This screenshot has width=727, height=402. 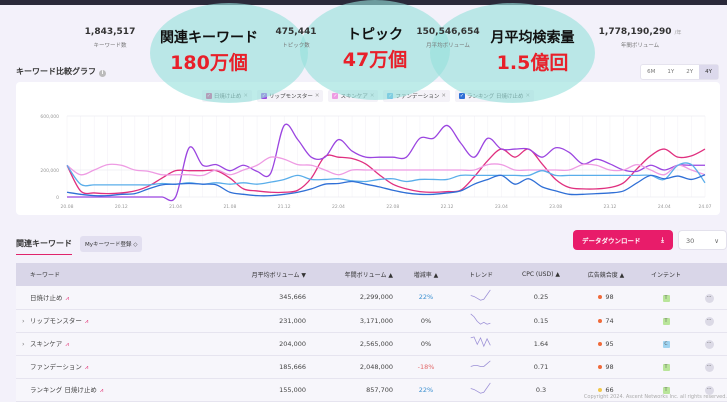 What do you see at coordinates (209, 63) in the screenshot?
I see `overlay-value: 180万個` at bounding box center [209, 63].